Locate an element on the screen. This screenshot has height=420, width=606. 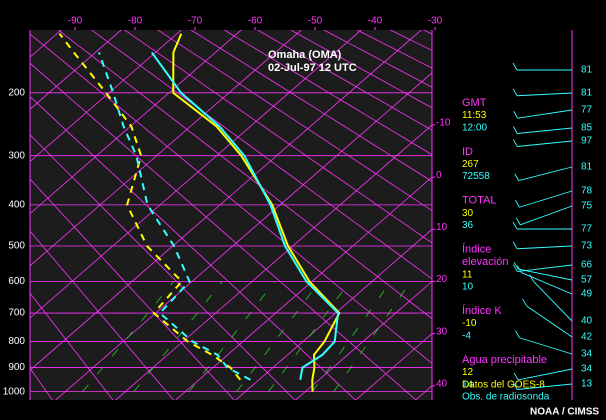
index-value: 11 is located at coordinates (467, 274).